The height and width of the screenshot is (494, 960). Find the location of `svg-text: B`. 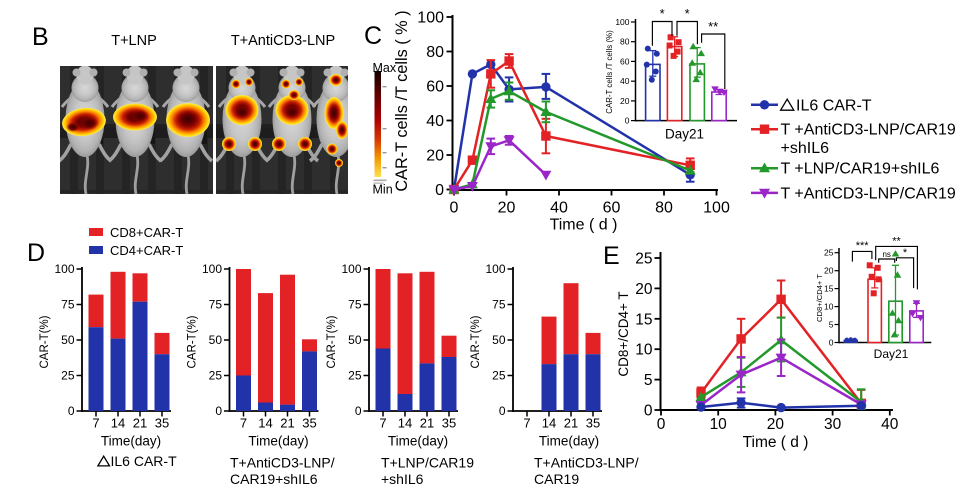

svg-text: B is located at coordinates (40, 37).